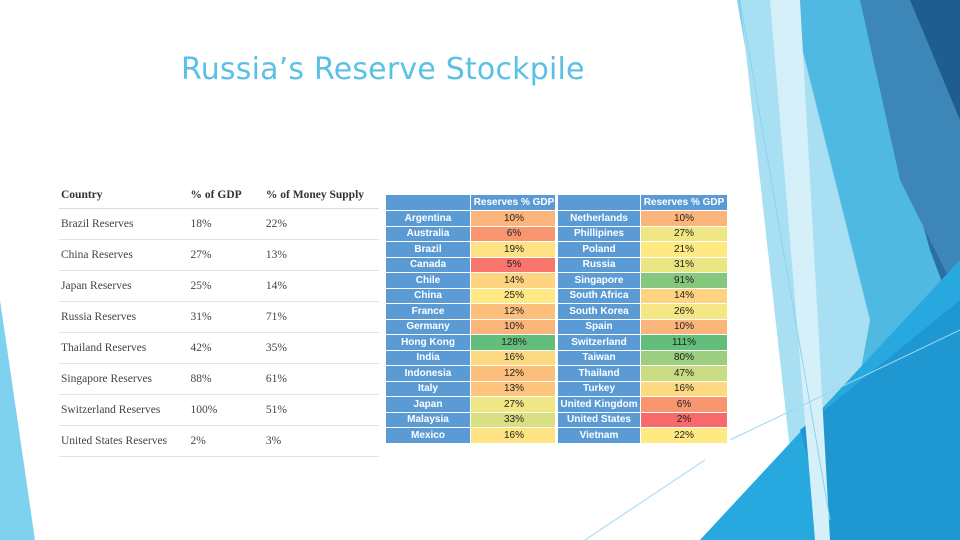 The width and height of the screenshot is (960, 540). I want to click on cell-pct-gdp: 31%, so click(226, 317).